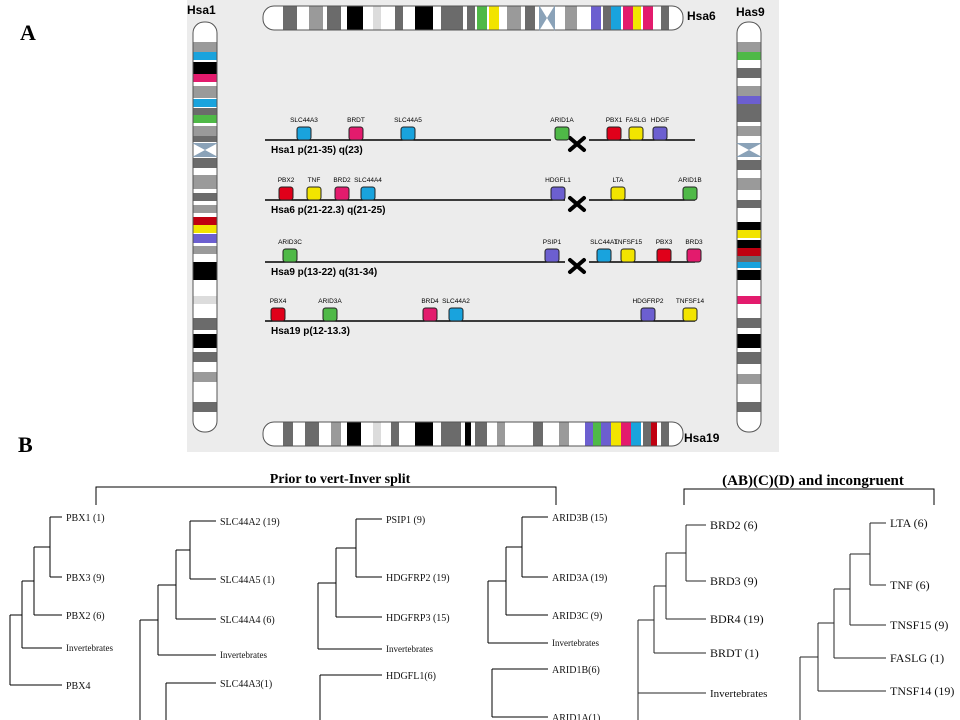 Image resolution: width=960 pixels, height=720 pixels. What do you see at coordinates (604, 242) in the screenshot?
I see `gene-label: SLC44A1` at bounding box center [604, 242].